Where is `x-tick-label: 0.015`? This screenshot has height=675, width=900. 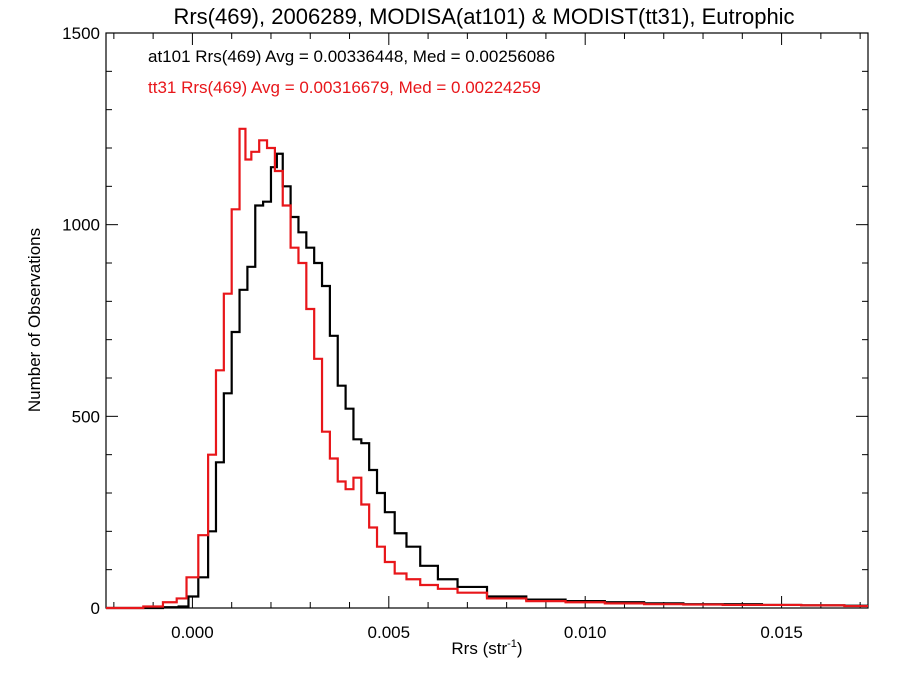 x-tick-label: 0.015 is located at coordinates (781, 632).